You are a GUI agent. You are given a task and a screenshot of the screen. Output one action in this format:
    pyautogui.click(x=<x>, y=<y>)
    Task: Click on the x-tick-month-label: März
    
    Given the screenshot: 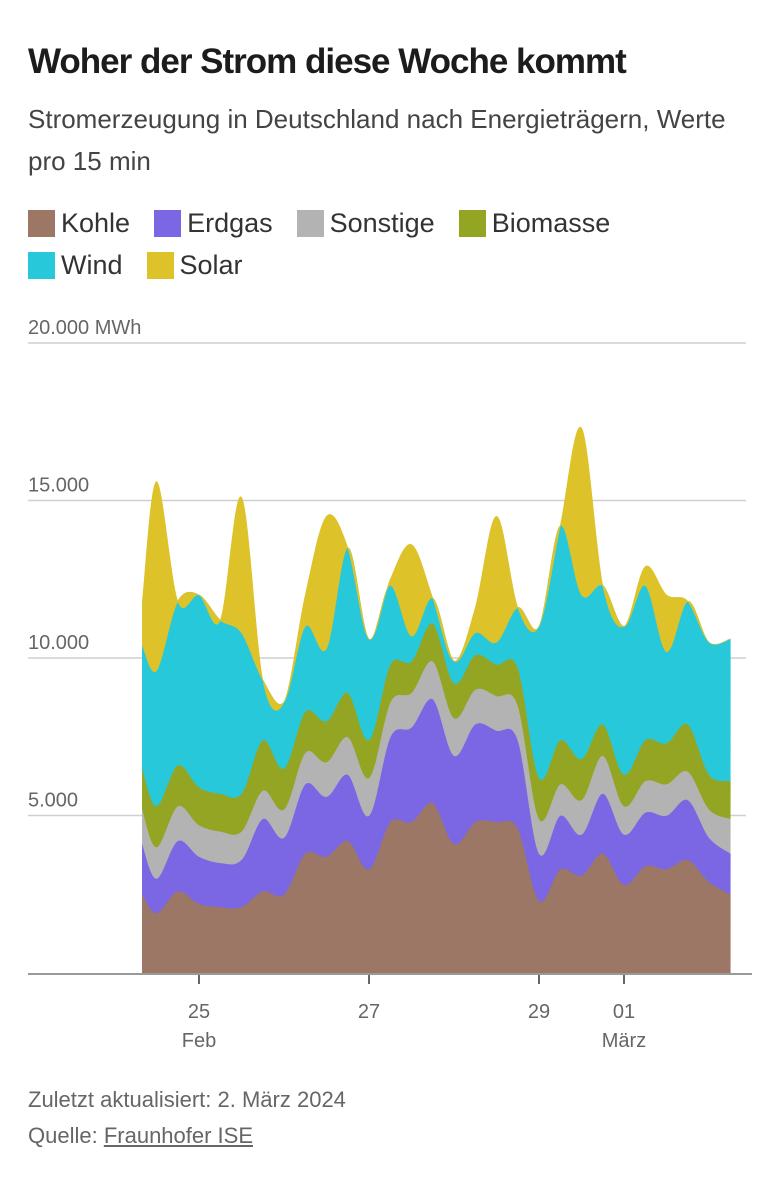 What is the action you would take?
    pyautogui.click(x=624, y=1041)
    